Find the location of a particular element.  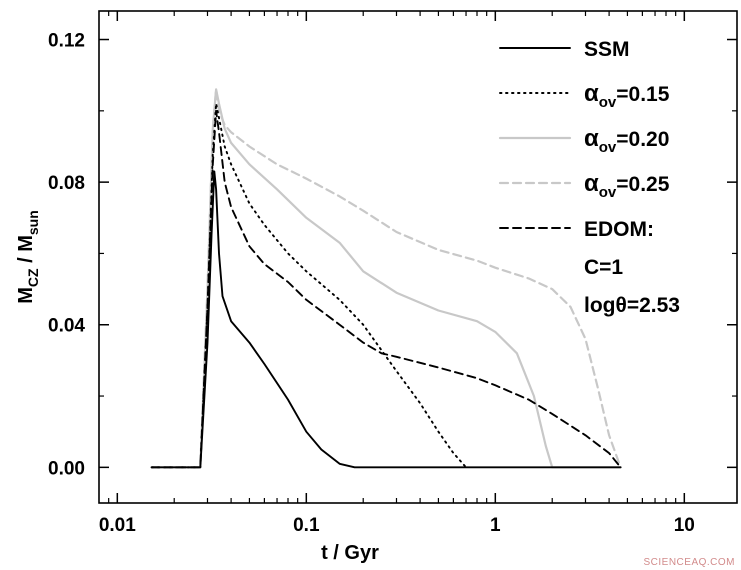

legend-label: SSM is located at coordinates (607, 49).